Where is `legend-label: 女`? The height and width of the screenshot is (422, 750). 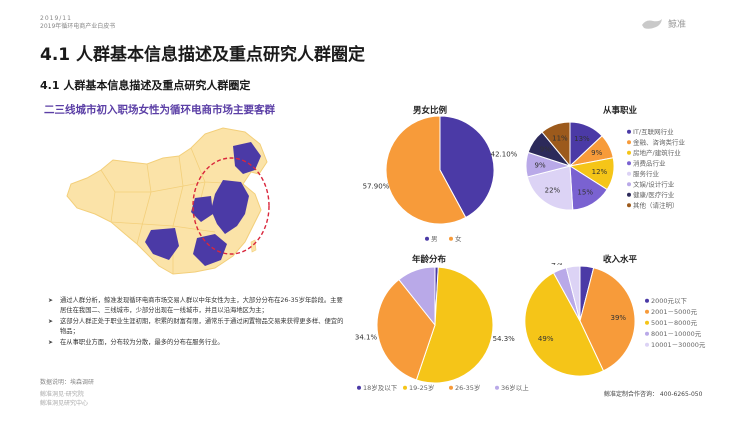 legend-label: 女 is located at coordinates (458, 238).